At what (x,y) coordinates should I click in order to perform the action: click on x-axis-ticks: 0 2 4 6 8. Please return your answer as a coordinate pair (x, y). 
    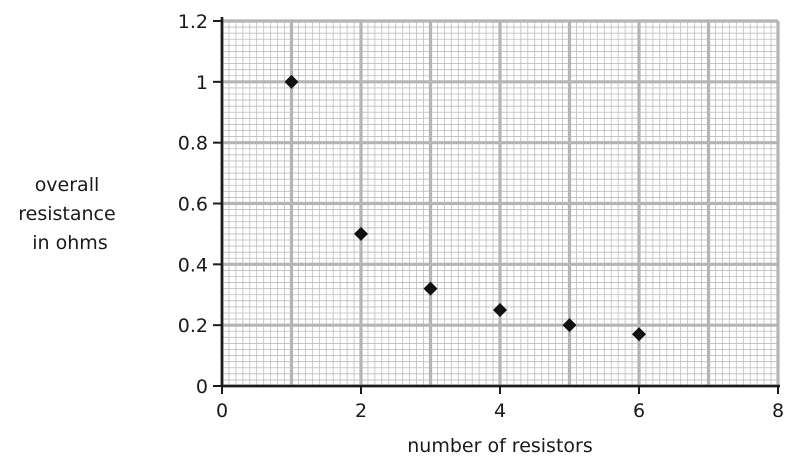
    Looking at the image, I should click on (500, 404).